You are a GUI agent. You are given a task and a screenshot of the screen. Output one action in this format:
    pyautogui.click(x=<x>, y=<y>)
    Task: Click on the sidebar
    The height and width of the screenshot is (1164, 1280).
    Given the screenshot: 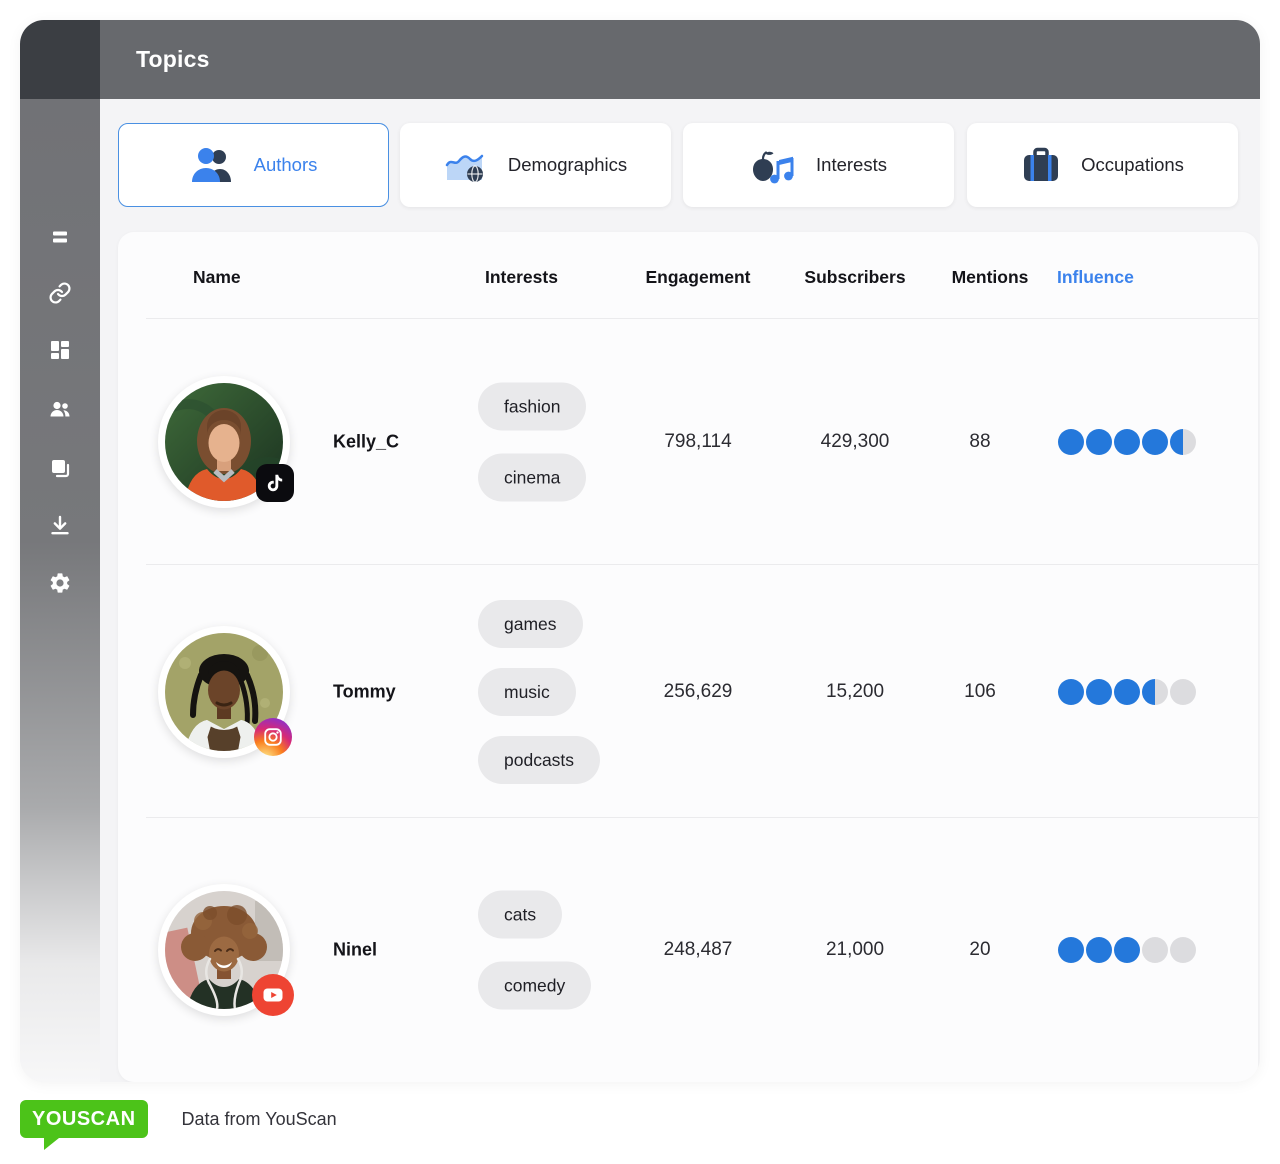 What is the action you would take?
    pyautogui.click(x=60, y=590)
    